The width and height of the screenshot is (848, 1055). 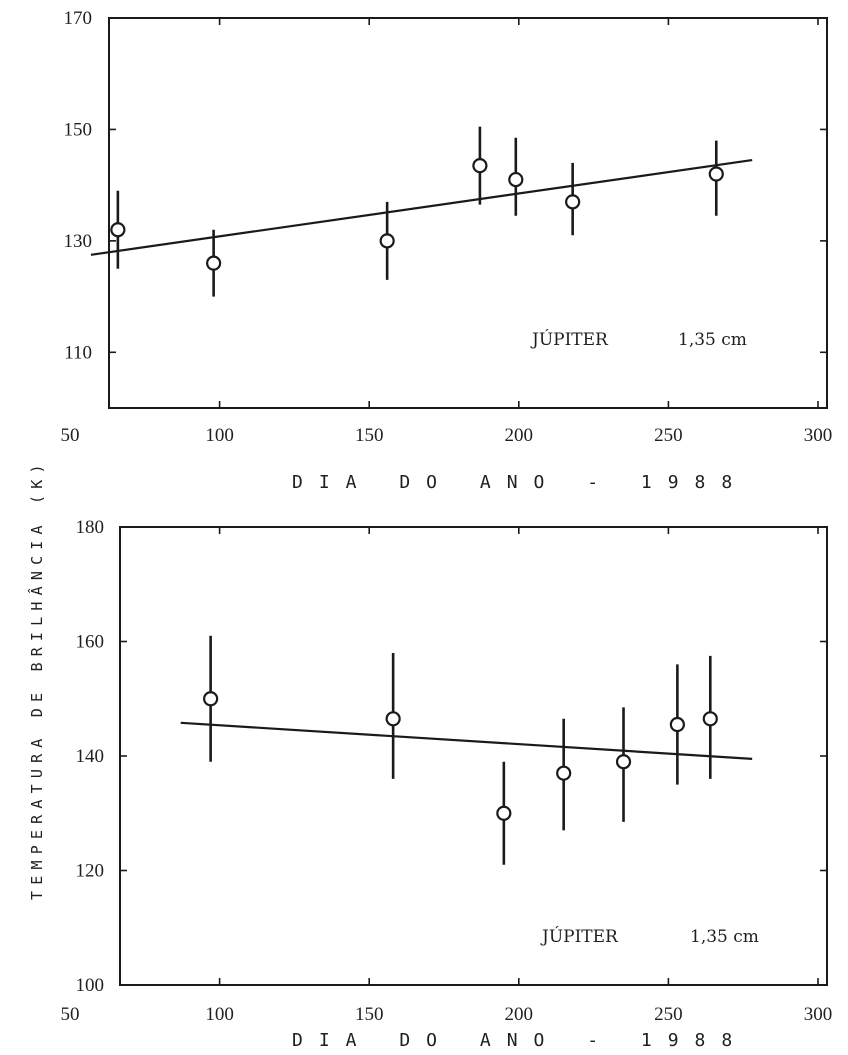 What do you see at coordinates (90, 871) in the screenshot?
I see `y-tick-label: 120` at bounding box center [90, 871].